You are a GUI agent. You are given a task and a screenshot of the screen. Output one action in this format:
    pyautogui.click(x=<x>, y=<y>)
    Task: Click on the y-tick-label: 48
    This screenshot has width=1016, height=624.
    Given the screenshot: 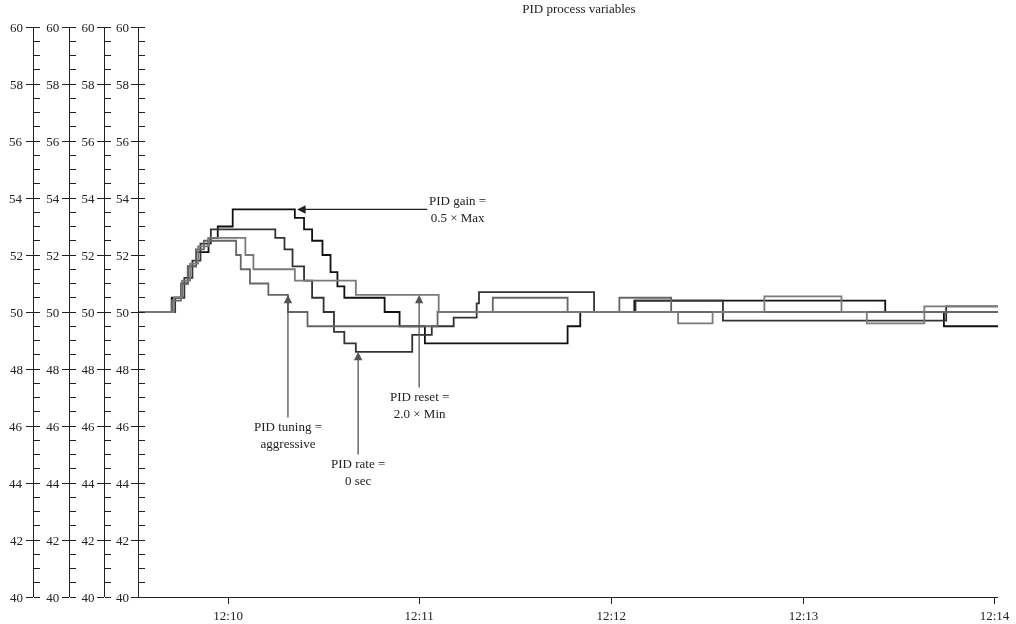 What is the action you would take?
    pyautogui.click(x=88, y=369)
    